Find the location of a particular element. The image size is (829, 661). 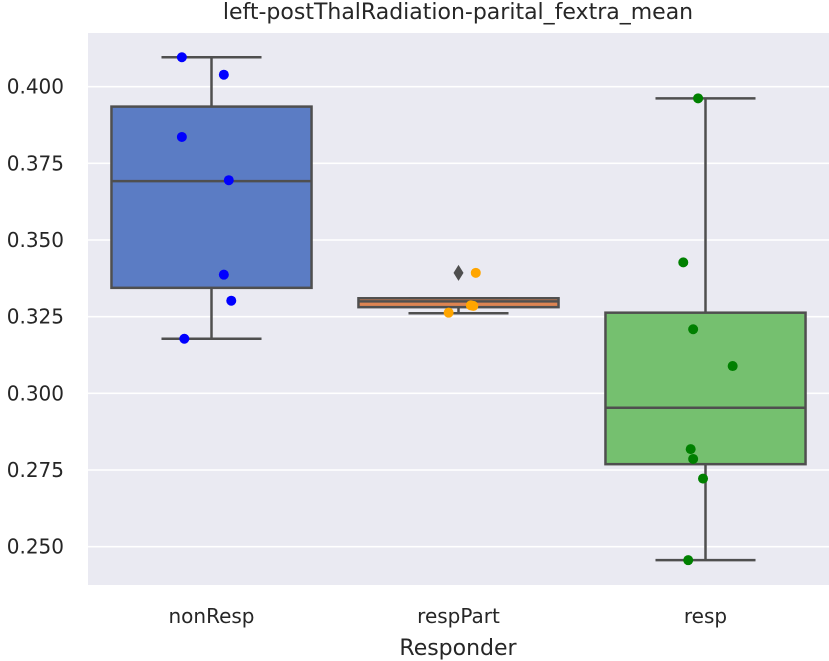

y-tick-label: 0.375 is located at coordinates (35, 163).